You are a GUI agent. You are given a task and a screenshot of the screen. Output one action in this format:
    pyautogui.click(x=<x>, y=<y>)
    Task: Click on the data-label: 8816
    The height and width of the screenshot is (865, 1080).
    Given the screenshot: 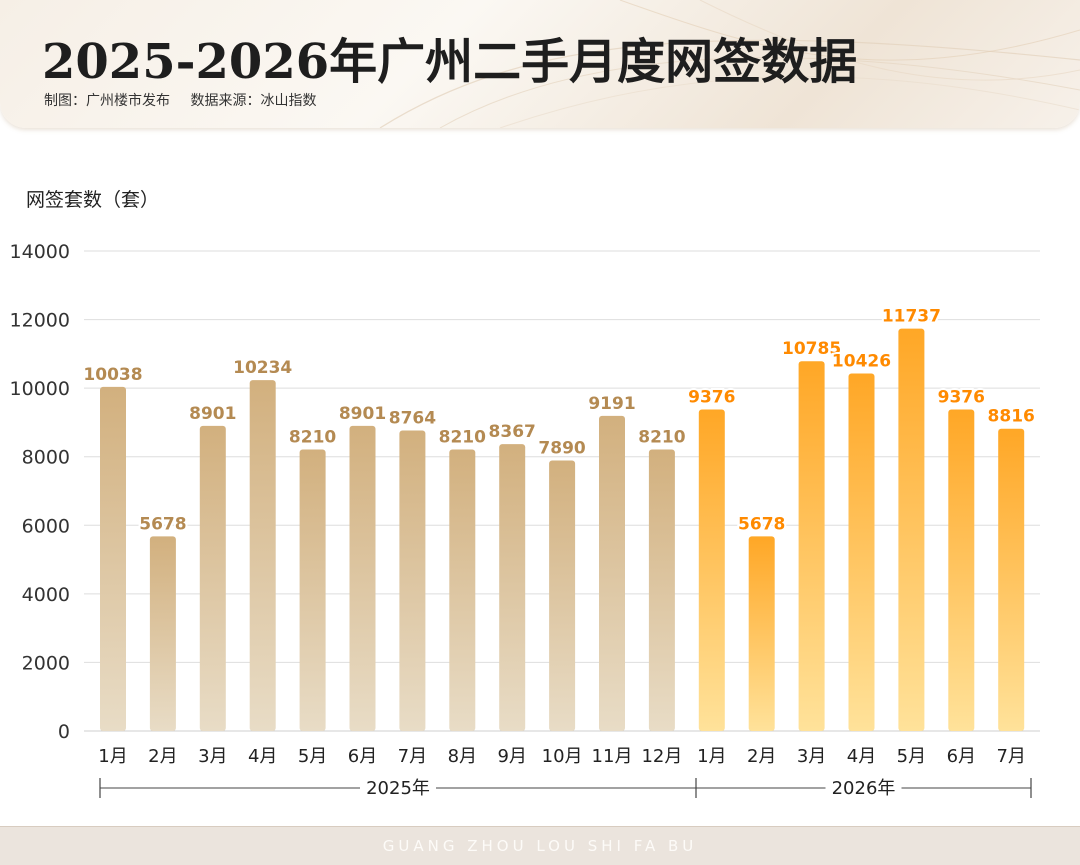 What is the action you would take?
    pyautogui.click(x=1011, y=417)
    